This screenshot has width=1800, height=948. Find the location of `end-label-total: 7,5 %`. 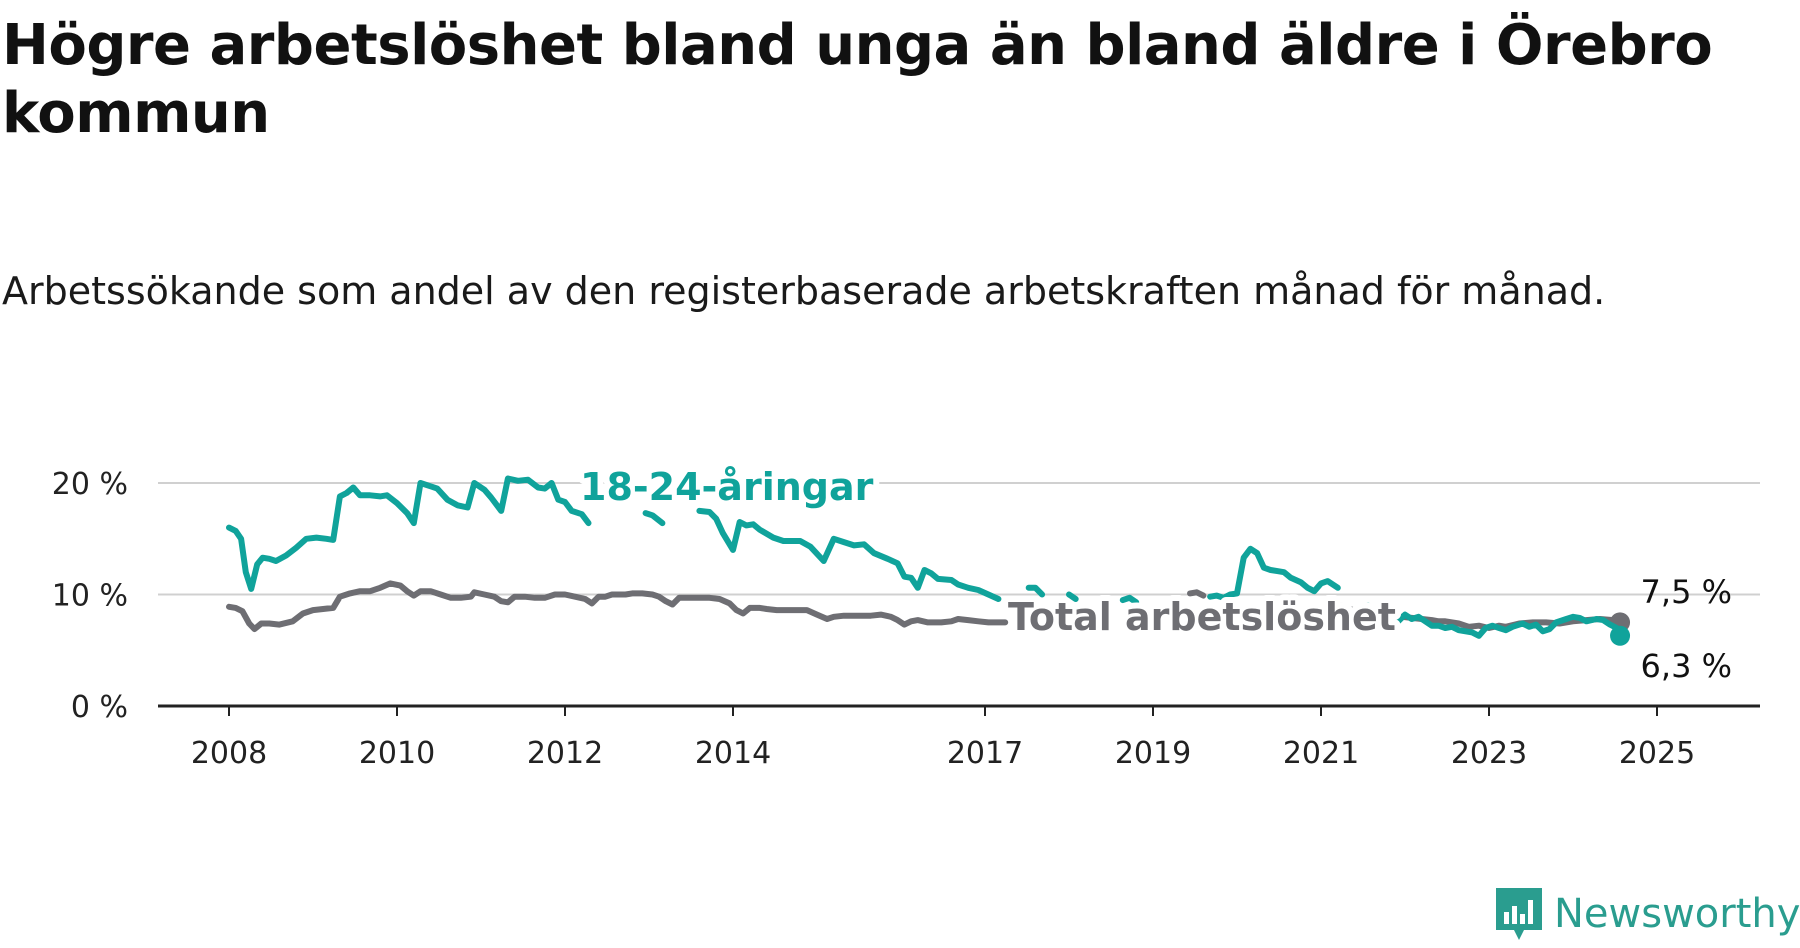

end-label-total: 7,5 % is located at coordinates (1686, 592).